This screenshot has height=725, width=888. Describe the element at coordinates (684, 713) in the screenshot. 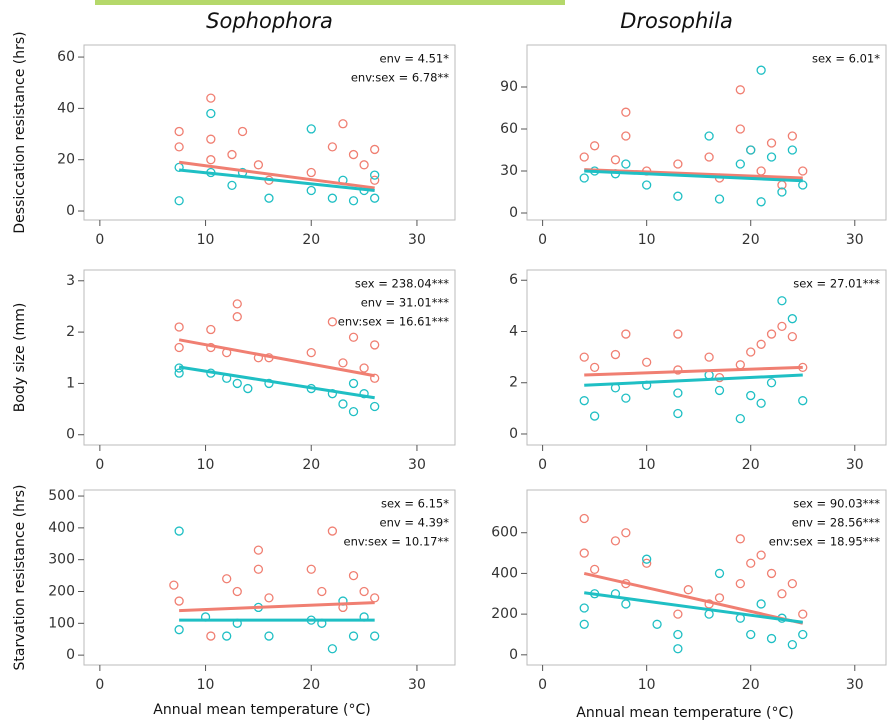

I see `x-axis-label: Annual mean temperature (°C)` at that location.